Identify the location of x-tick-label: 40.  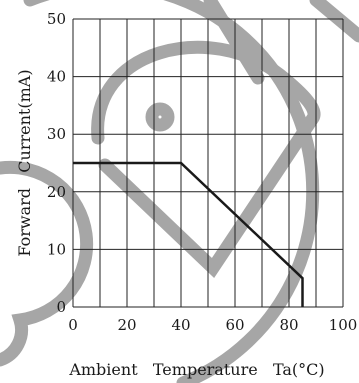
(180, 325).